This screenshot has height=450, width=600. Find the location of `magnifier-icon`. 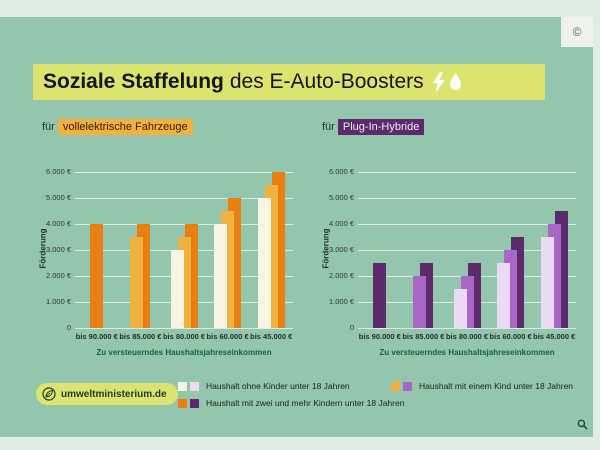

magnifier-icon is located at coordinates (582, 424).